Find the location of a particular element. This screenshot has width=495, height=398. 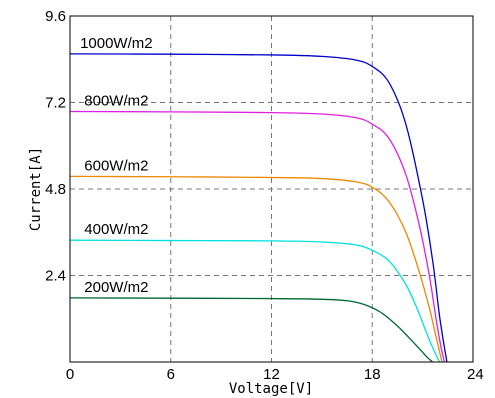

x-tick-label: 6 is located at coordinates (171, 374).